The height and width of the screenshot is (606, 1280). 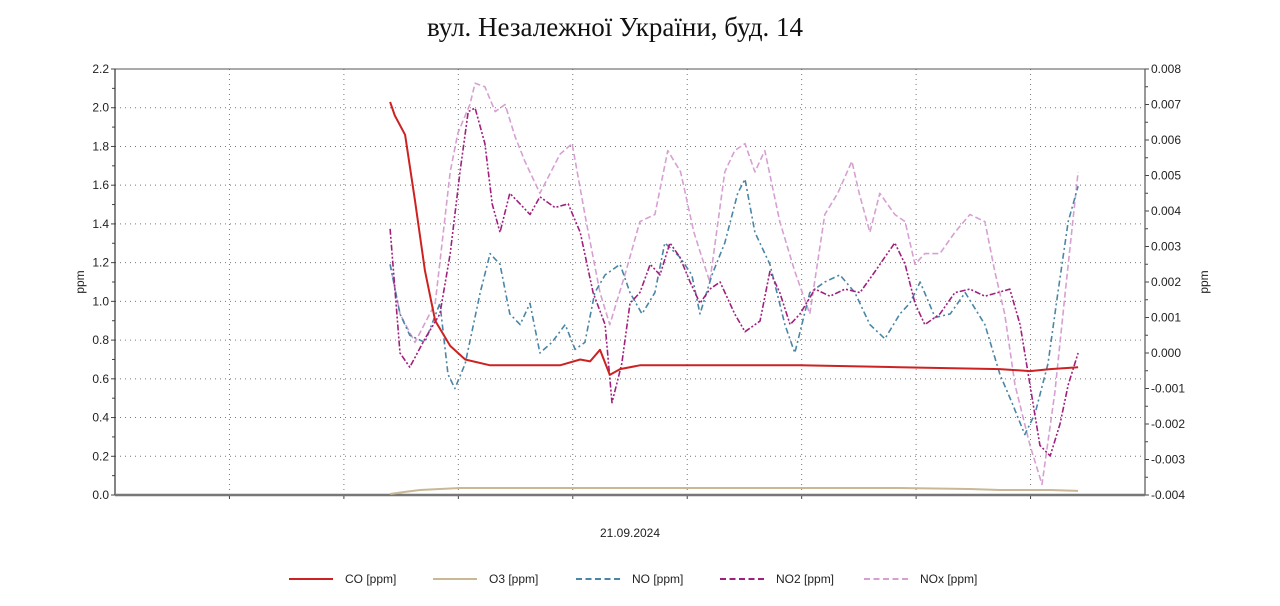 What do you see at coordinates (1166, 353) in the screenshot?
I see `right-tick-label: 0.000` at bounding box center [1166, 353].